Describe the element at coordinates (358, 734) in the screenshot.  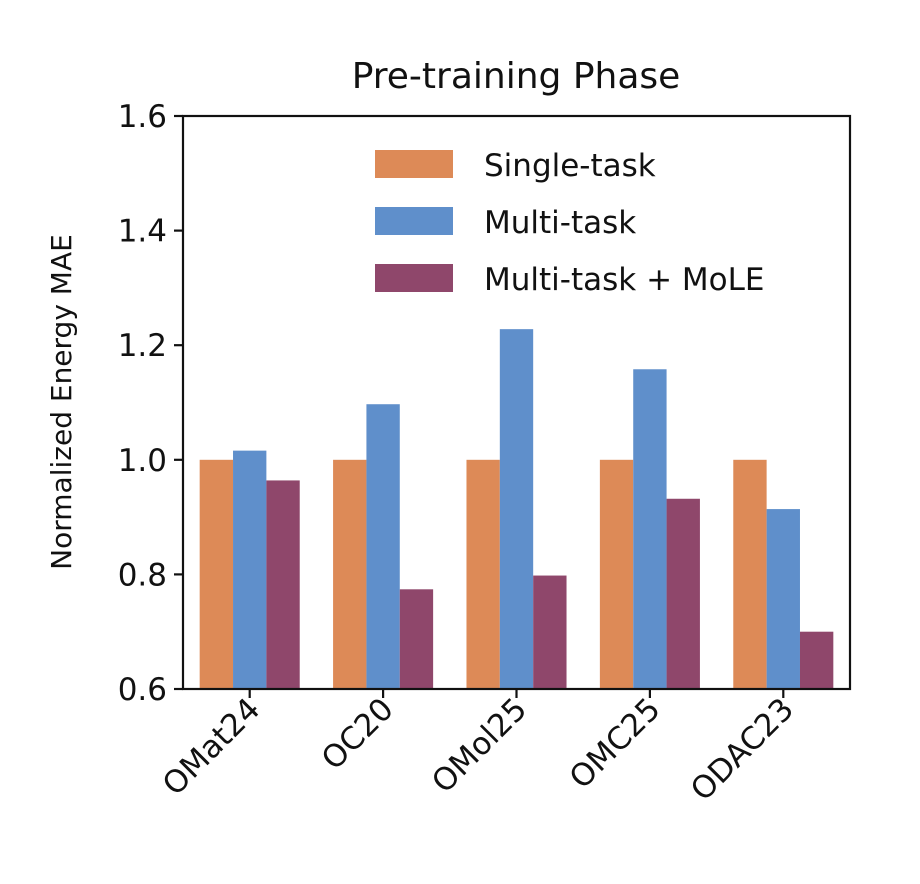
I see `x-tick-label-oc20: OC20` at that location.